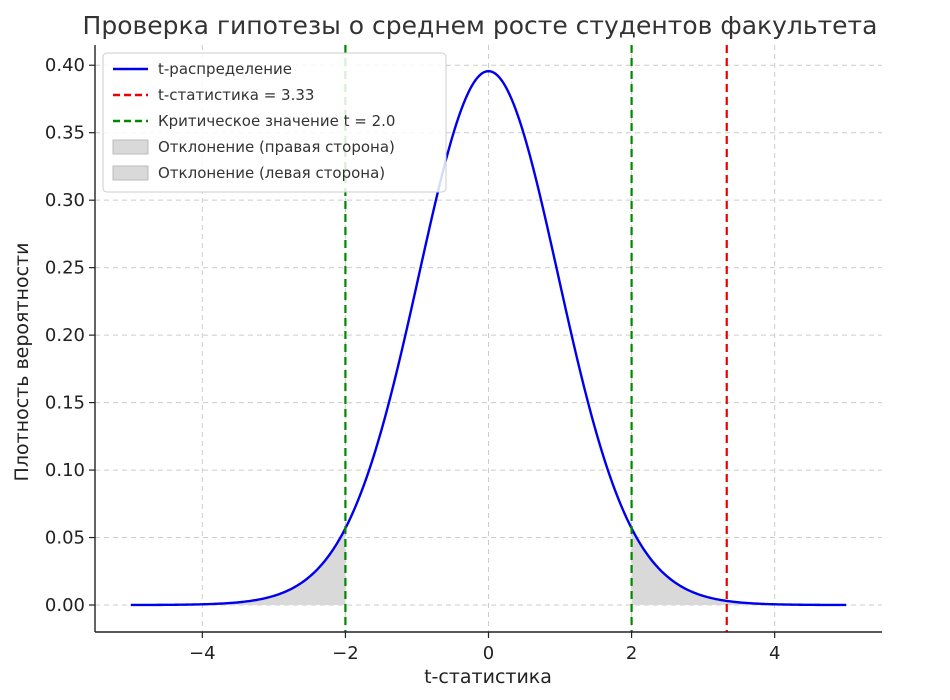 This screenshot has height=700, width=950. I want to click on y-tick-label-5: 0.25, so click(65, 268).